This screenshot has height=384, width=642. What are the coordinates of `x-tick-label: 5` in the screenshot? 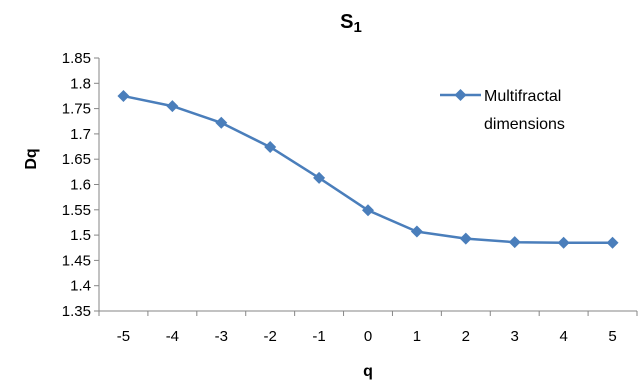 It's located at (612, 336).